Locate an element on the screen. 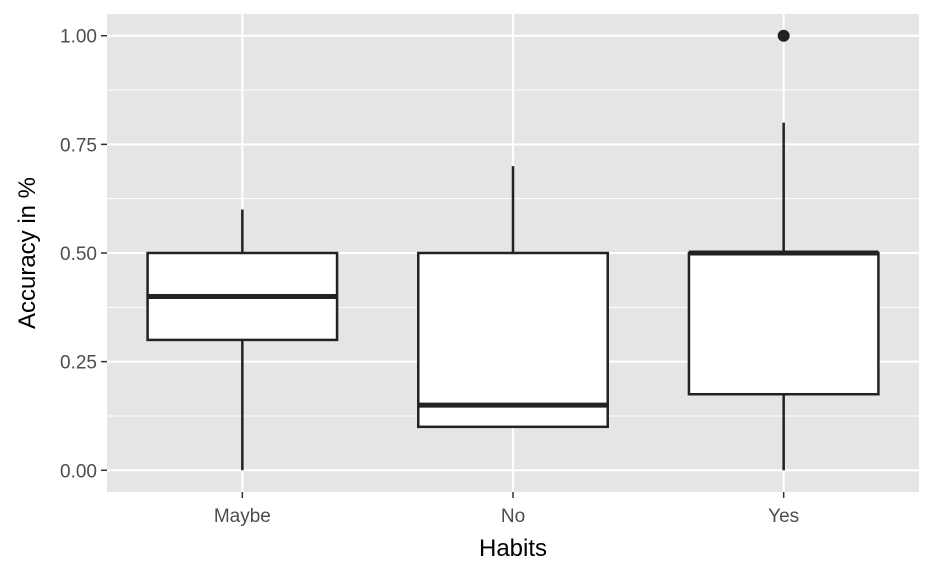 The width and height of the screenshot is (934, 577). box-group-no is located at coordinates (513, 297).